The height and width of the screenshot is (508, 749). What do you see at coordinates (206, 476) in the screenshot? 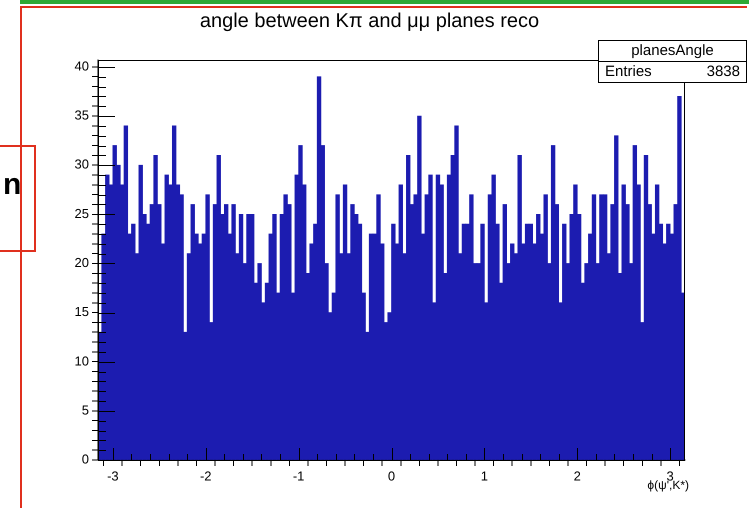
I see `x-tick-label: -2` at bounding box center [206, 476].